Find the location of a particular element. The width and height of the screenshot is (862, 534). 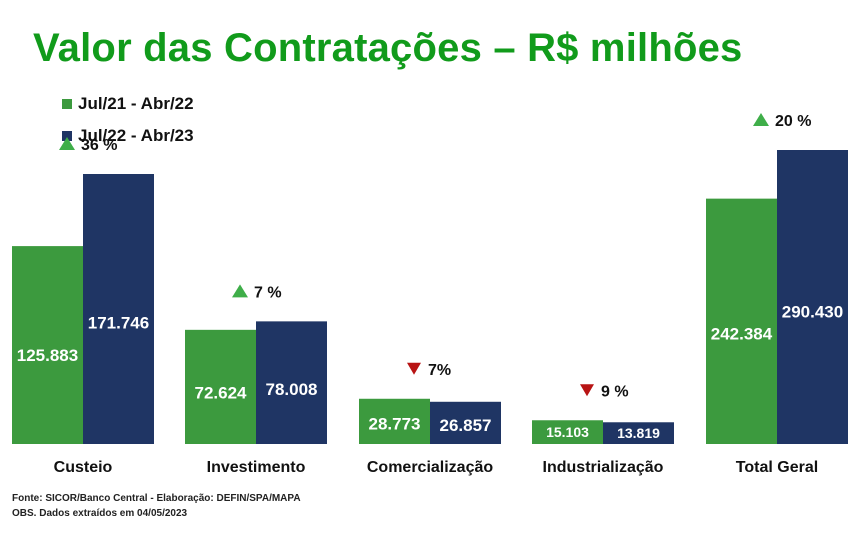

extraction-note: OBS. Dados extraídos em 04/05/2023 is located at coordinates (100, 513).